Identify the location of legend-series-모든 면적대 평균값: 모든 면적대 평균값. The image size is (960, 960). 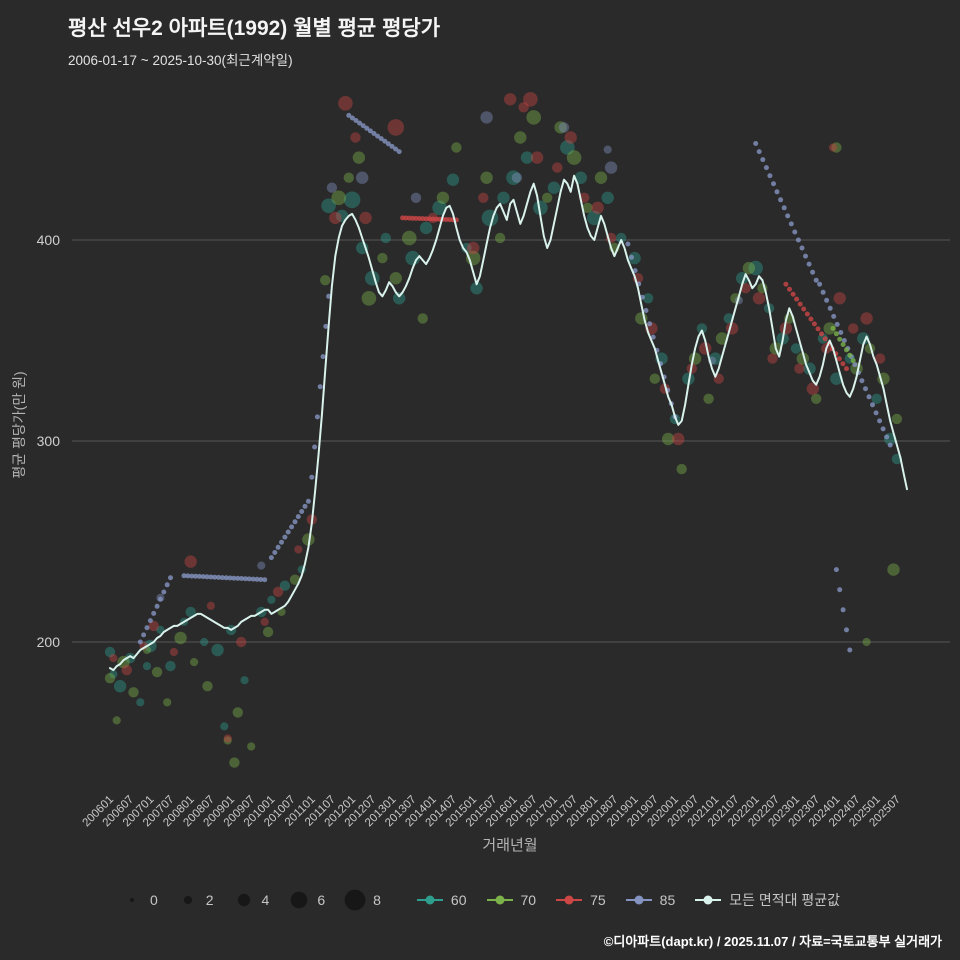
(766, 900).